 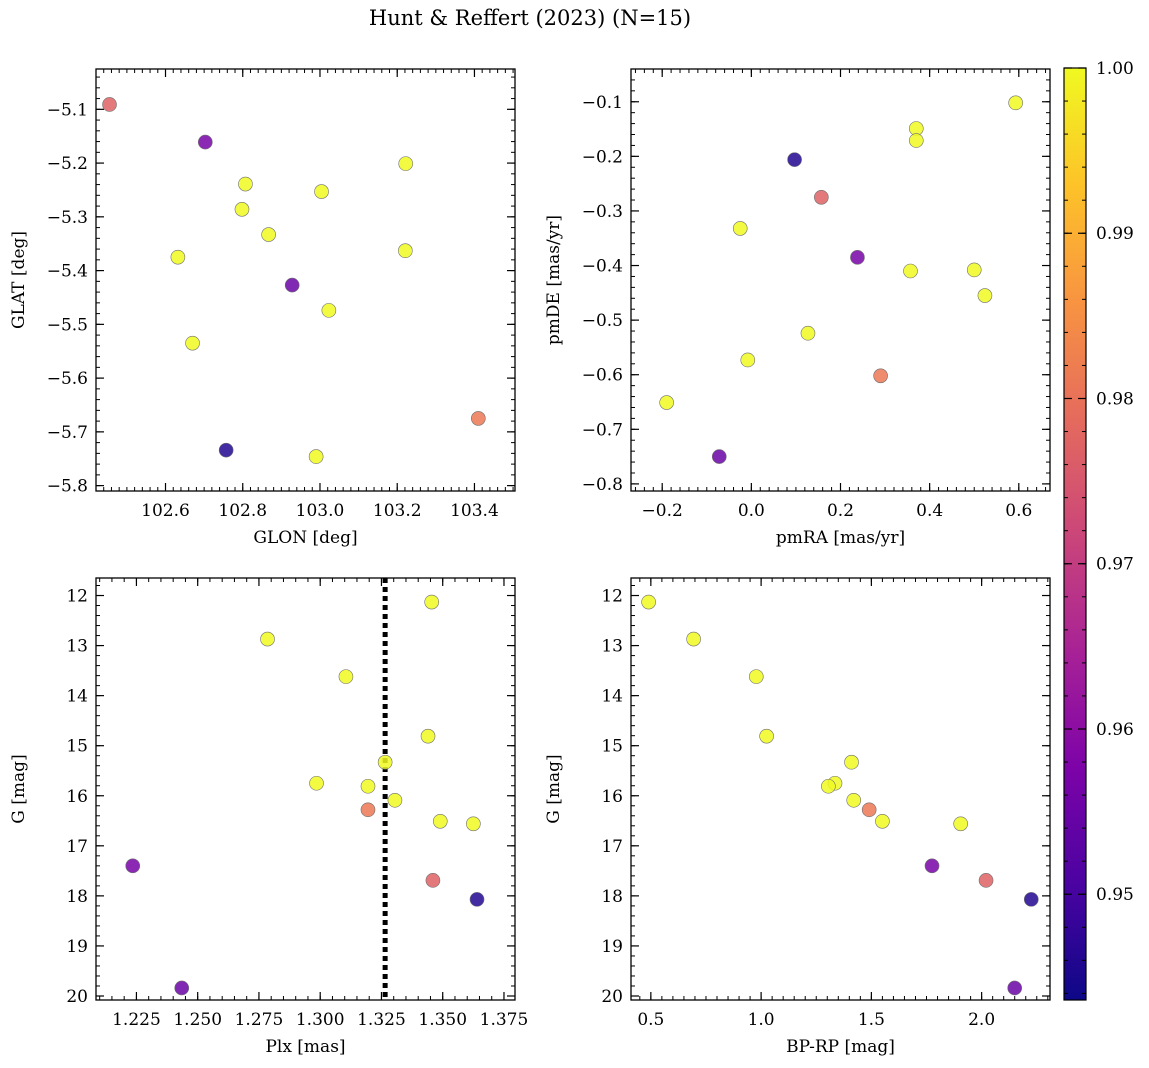 What do you see at coordinates (381, 1020) in the screenshot?
I see `x-tick-label: 1.325` at bounding box center [381, 1020].